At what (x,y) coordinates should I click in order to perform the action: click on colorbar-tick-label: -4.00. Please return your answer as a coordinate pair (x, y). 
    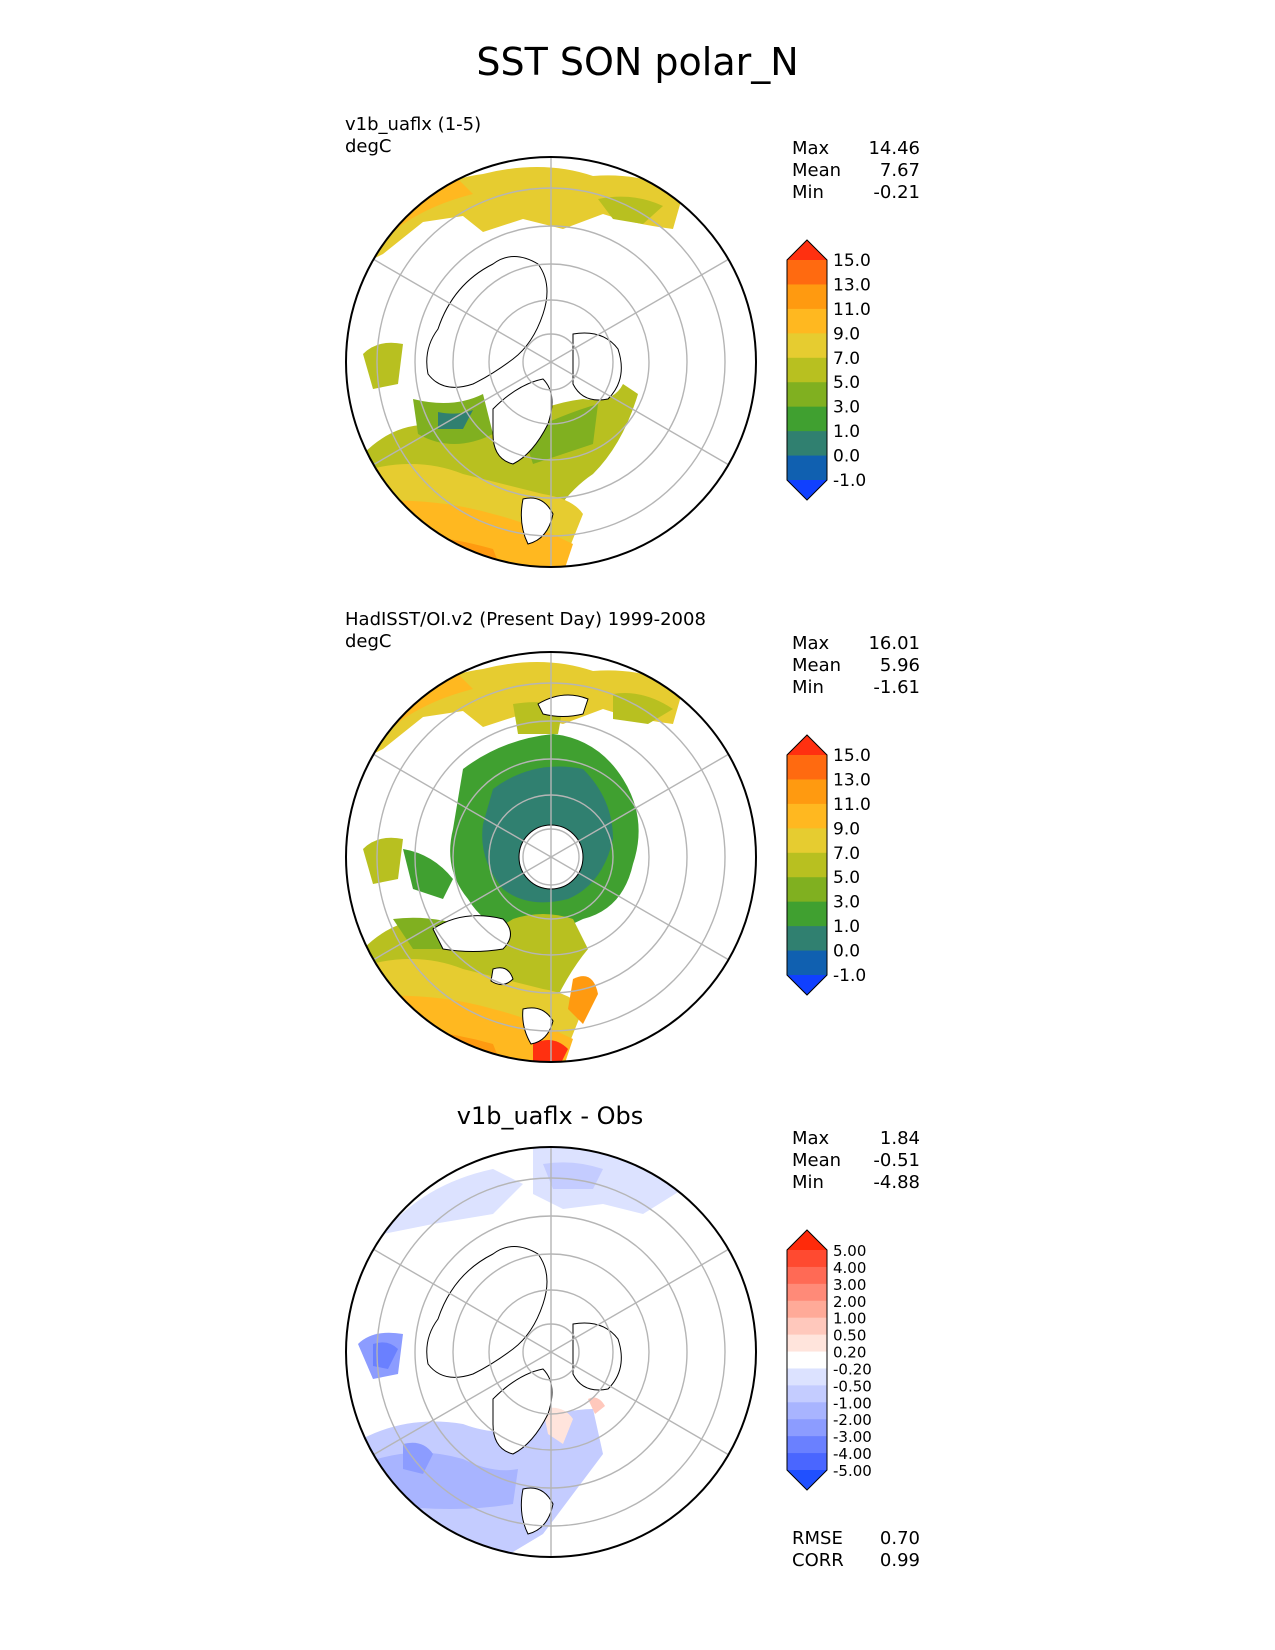
    Looking at the image, I should click on (852, 1454).